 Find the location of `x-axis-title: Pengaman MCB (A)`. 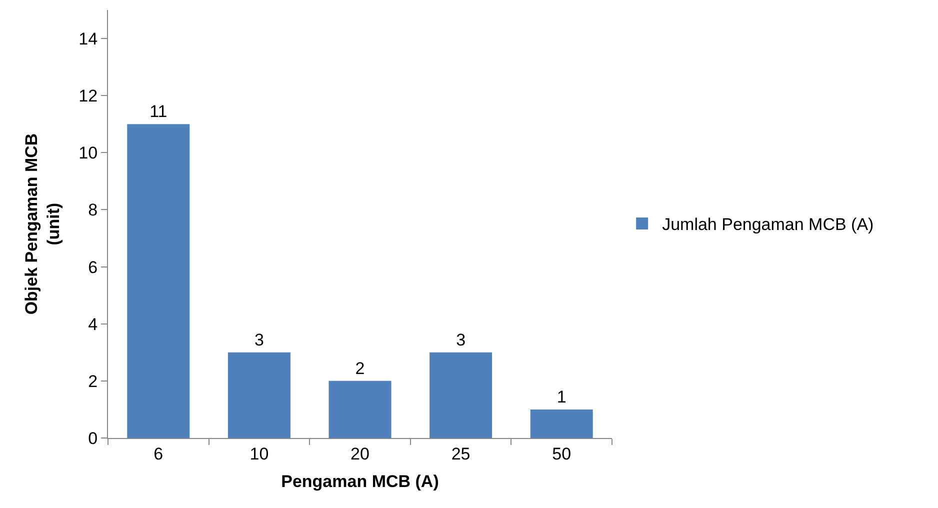

x-axis-title: Pengaman MCB (A) is located at coordinates (360, 481).